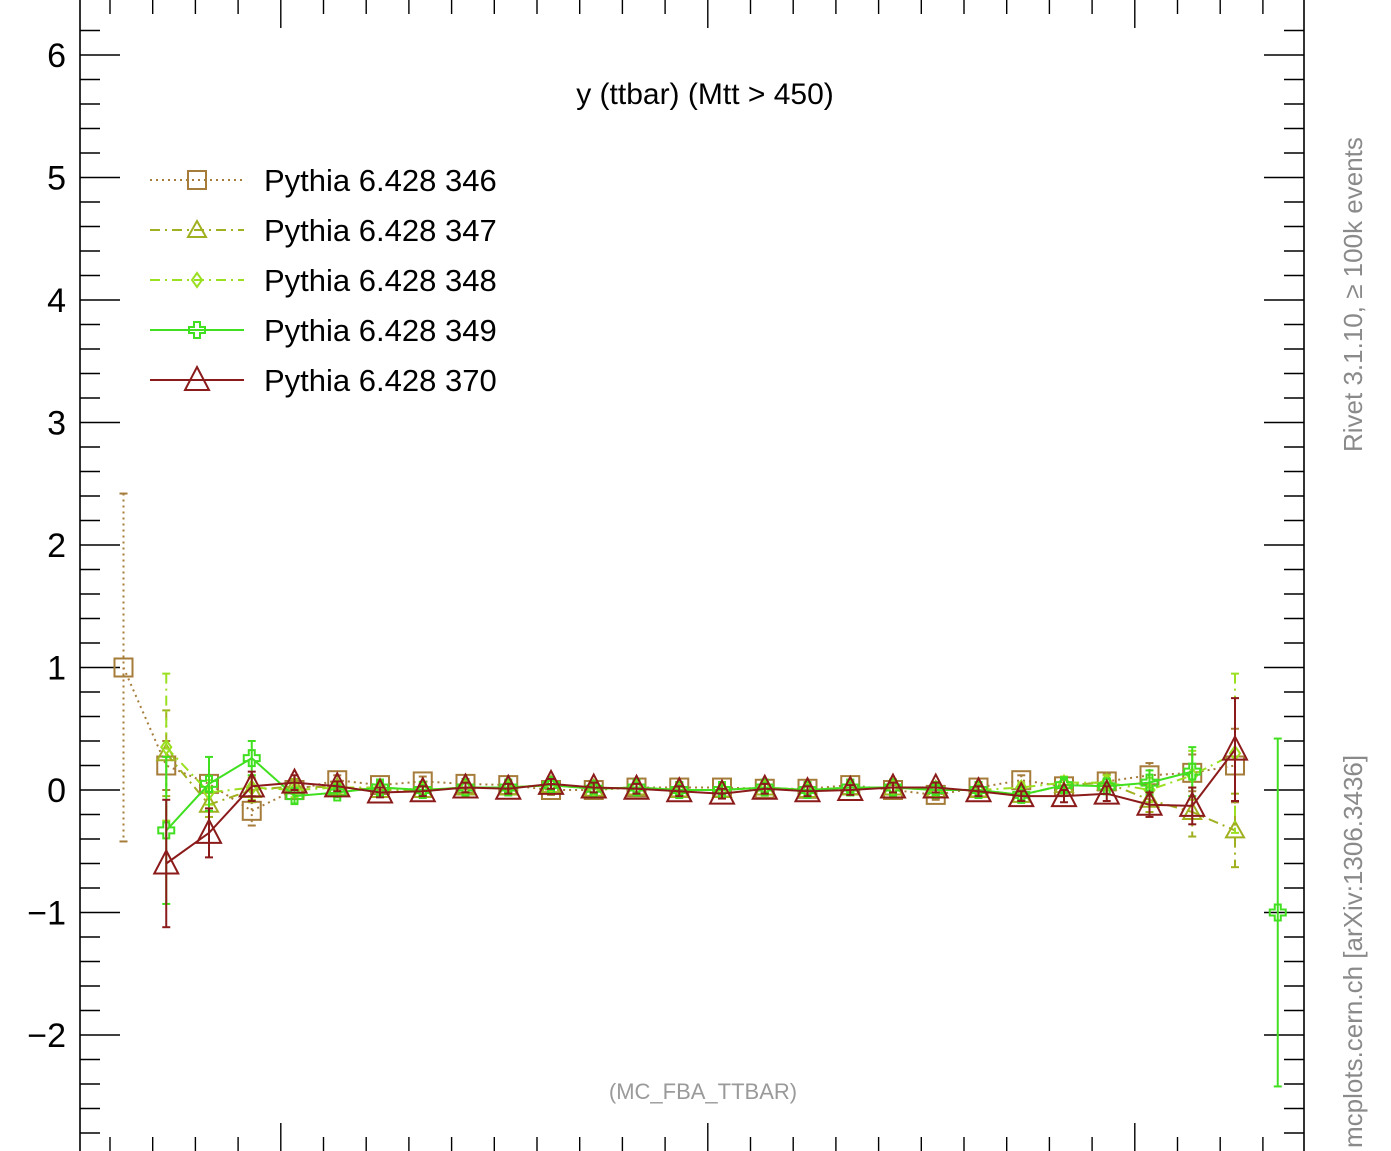  I want to click on y-tick-label: 1, so click(56, 669).